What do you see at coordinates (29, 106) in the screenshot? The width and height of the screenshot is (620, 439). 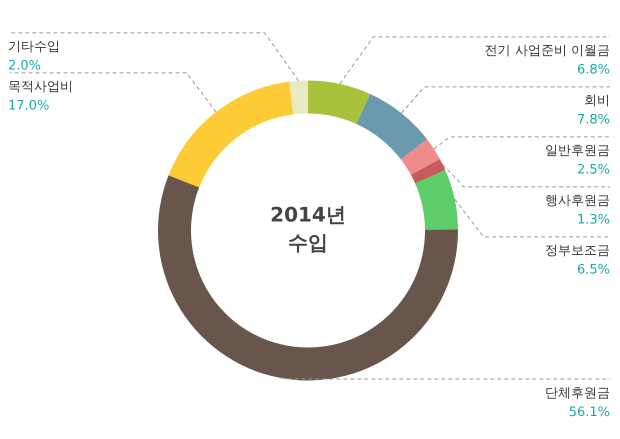 I see `data-label: 17.0%` at bounding box center [29, 106].